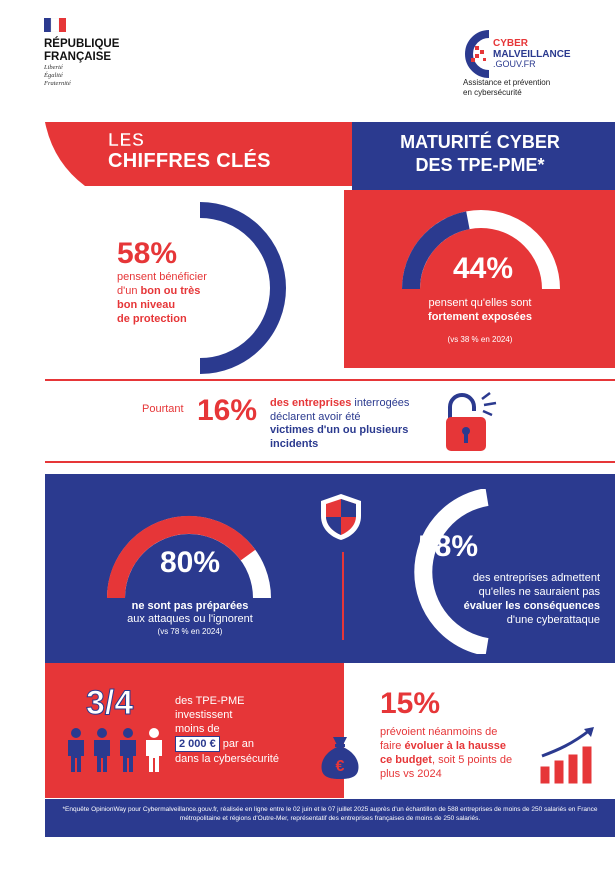 This screenshot has height=874, width=615. Describe the element at coordinates (242, 288) in the screenshot. I see `protection-half-ring-chart` at that location.